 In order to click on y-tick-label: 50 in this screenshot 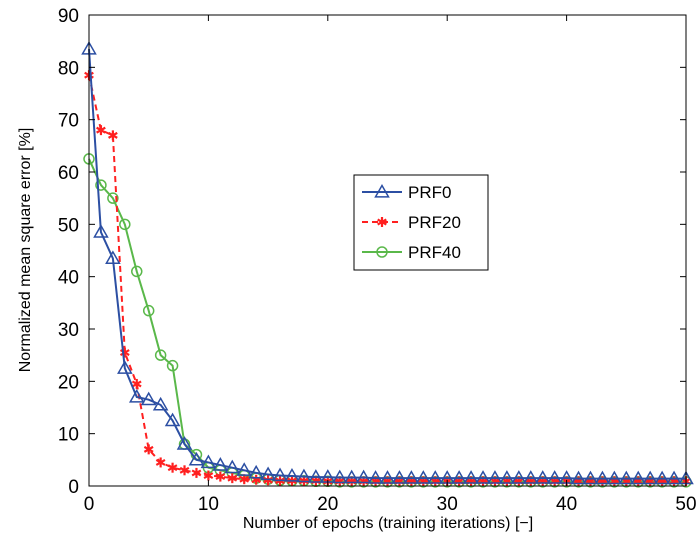, I will do `click(68, 225)`.